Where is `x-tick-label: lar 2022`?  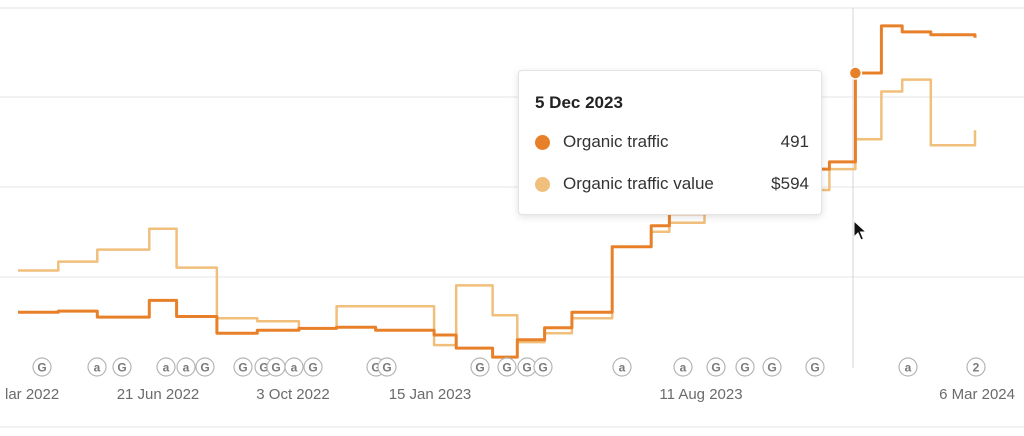
x-tick-label: lar 2022 is located at coordinates (32, 394).